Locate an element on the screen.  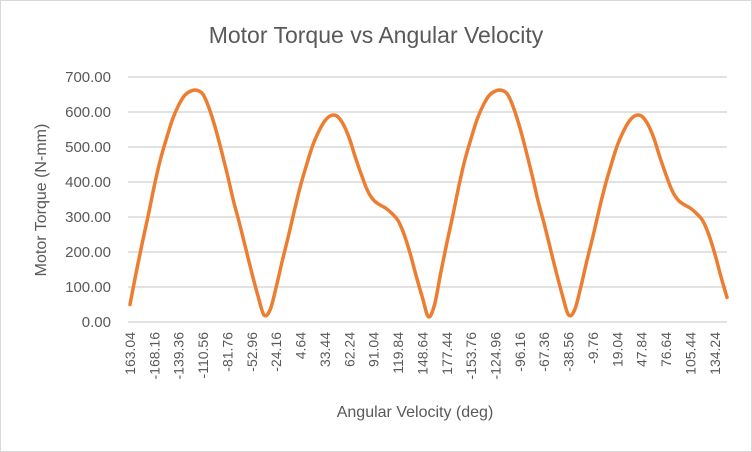
x-tick-label: -38.56 is located at coordinates (569, 352).